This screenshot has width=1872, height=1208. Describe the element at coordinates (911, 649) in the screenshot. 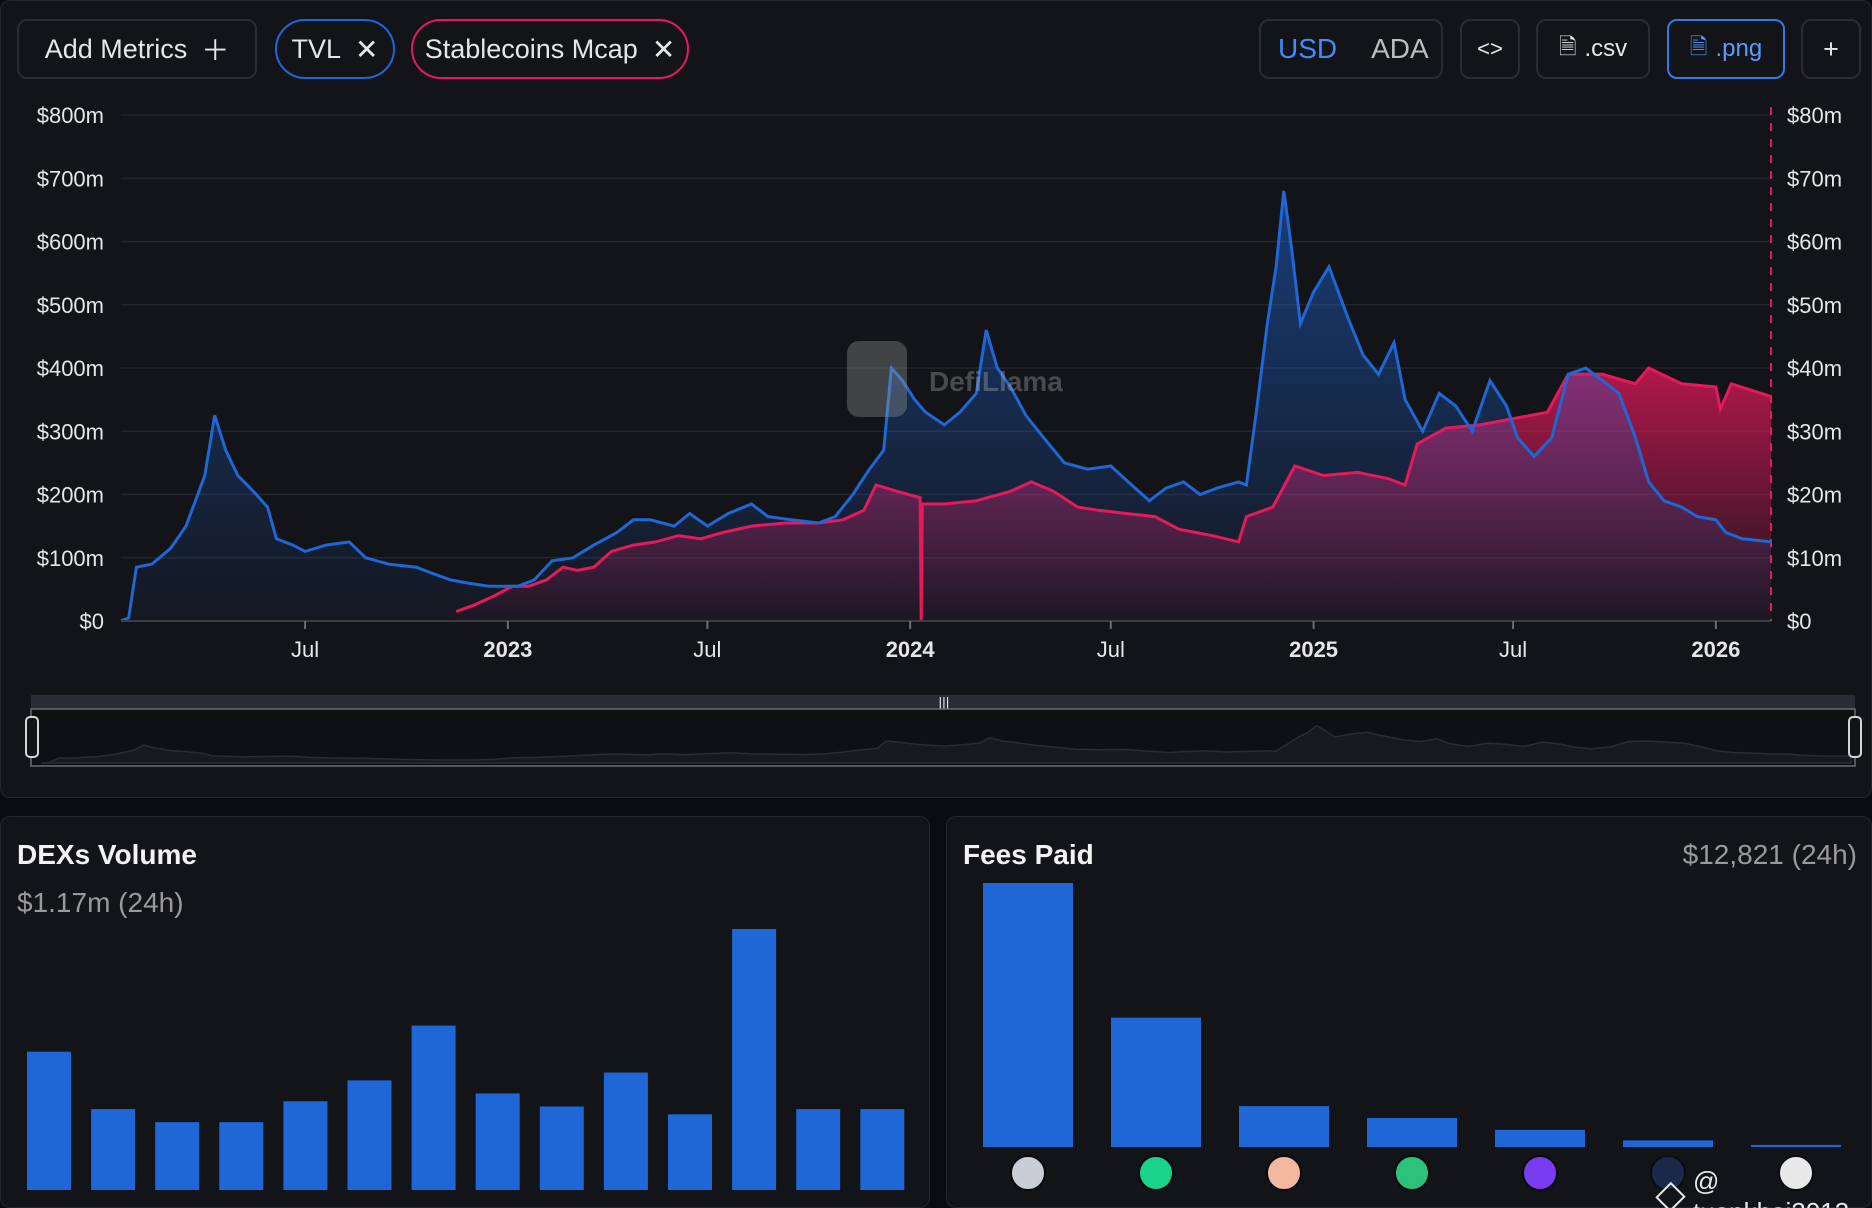

I see `x-tick-label: 2024` at that location.